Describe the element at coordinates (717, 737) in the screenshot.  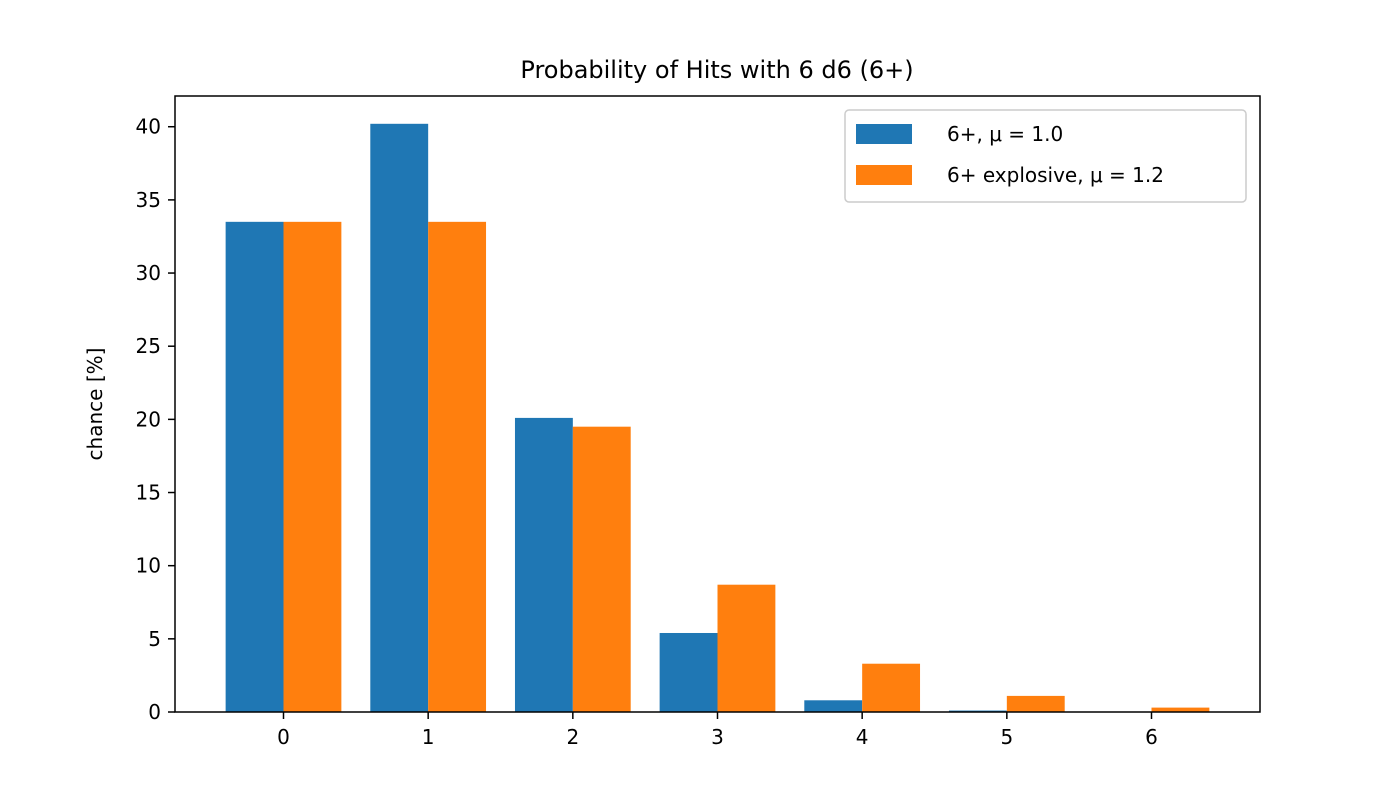
I see `x-tick-label: 3` at that location.